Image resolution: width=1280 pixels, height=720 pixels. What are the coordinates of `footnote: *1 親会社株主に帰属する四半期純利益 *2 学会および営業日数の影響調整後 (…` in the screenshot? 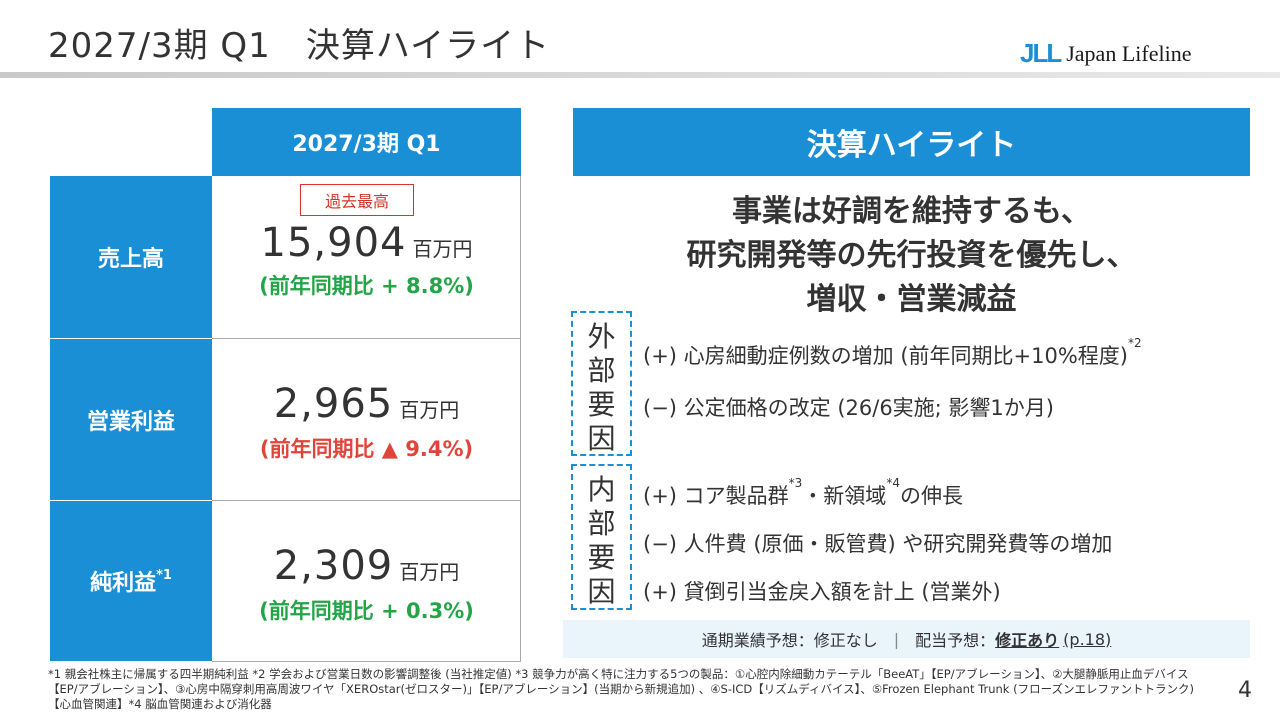 It's located at (621, 689).